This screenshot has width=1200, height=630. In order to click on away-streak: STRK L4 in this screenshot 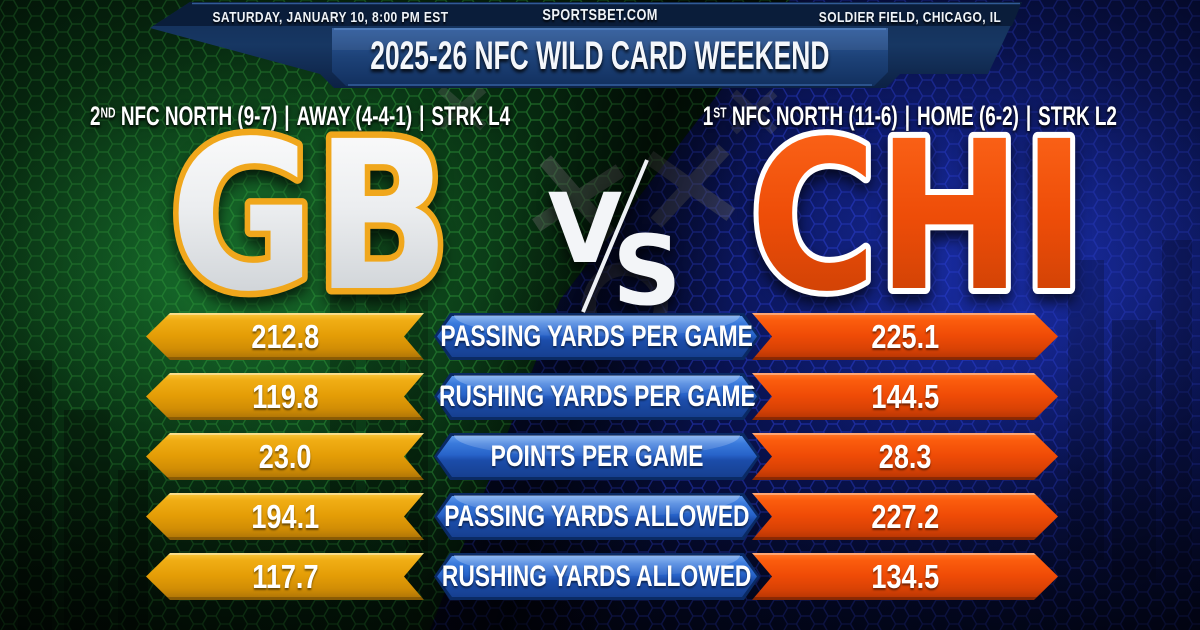, I will do `click(471, 115)`.